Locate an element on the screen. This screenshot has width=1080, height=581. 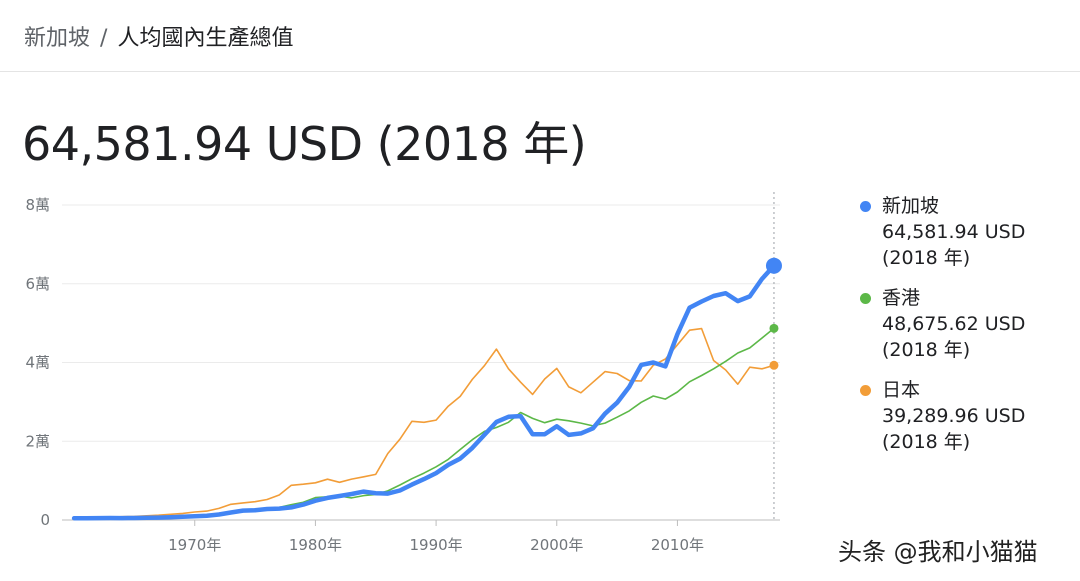
header-divider is located at coordinates (540, 71).